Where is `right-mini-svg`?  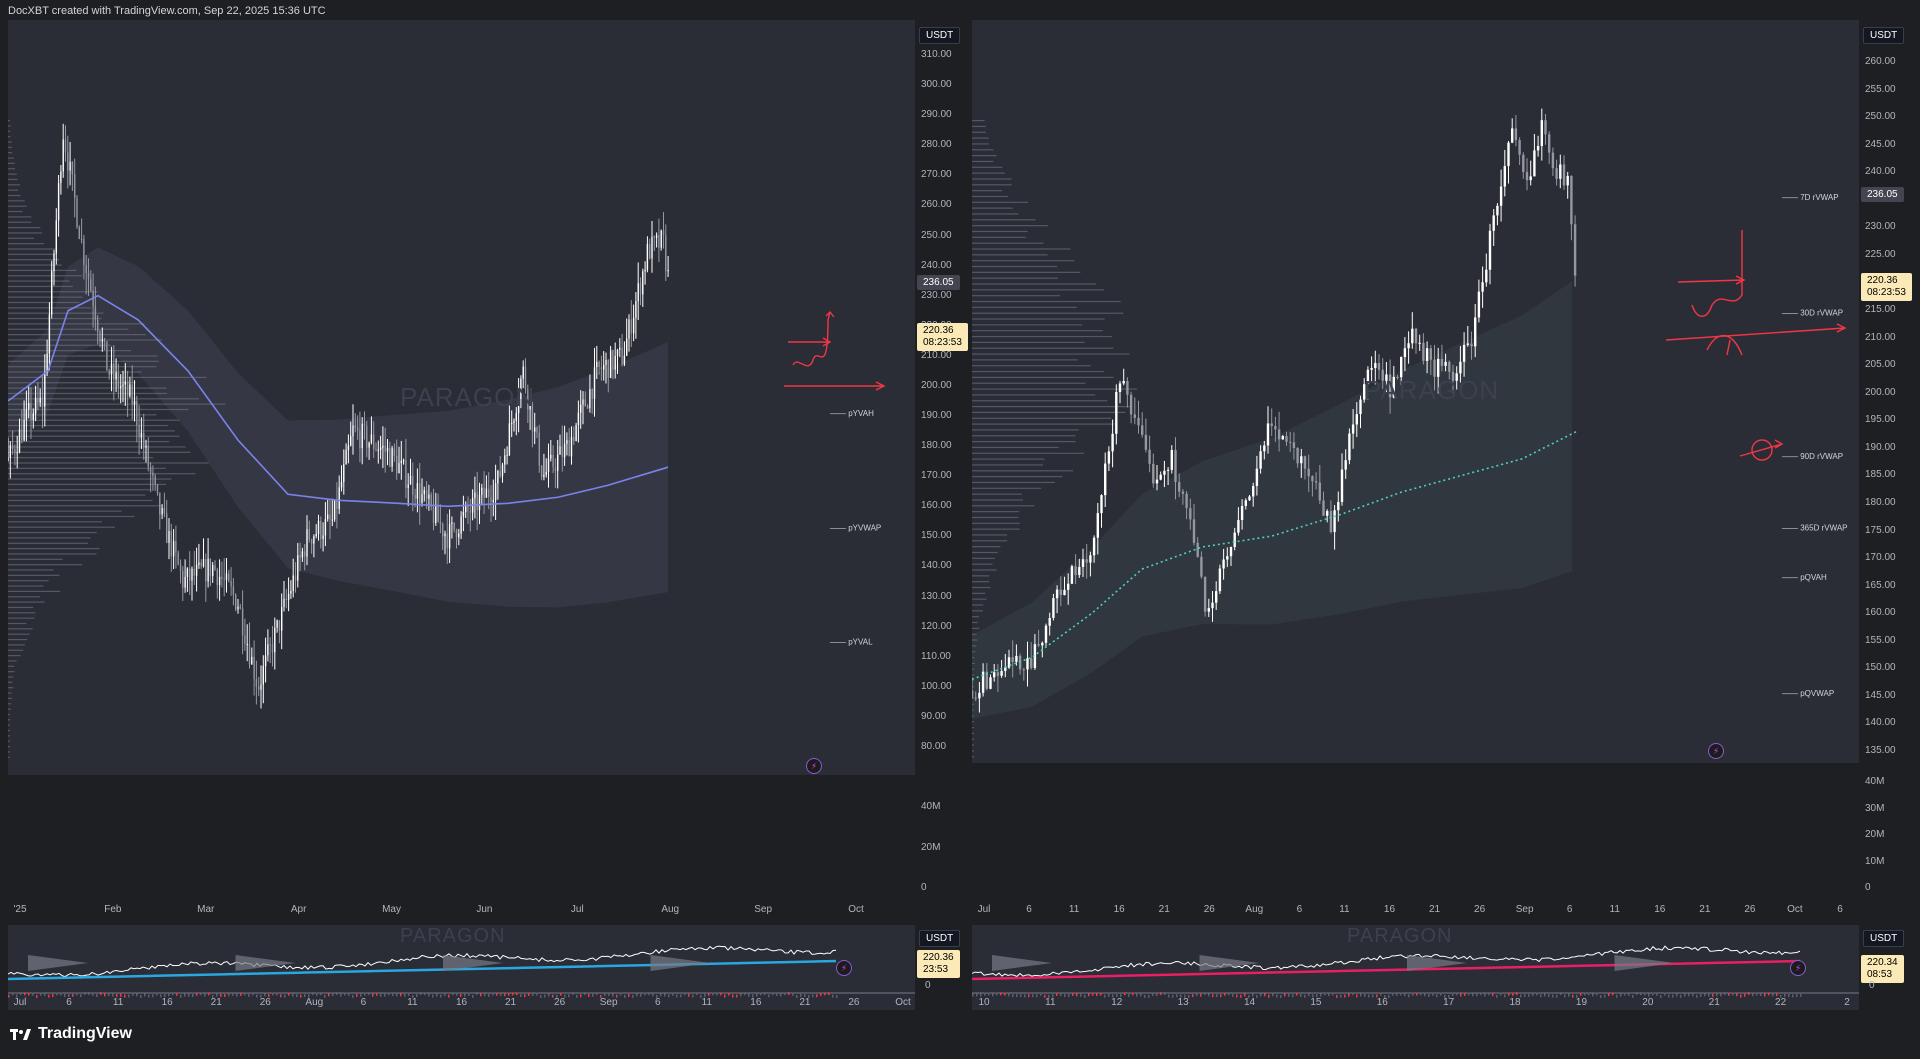
right-mini-svg is located at coordinates (1415, 967).